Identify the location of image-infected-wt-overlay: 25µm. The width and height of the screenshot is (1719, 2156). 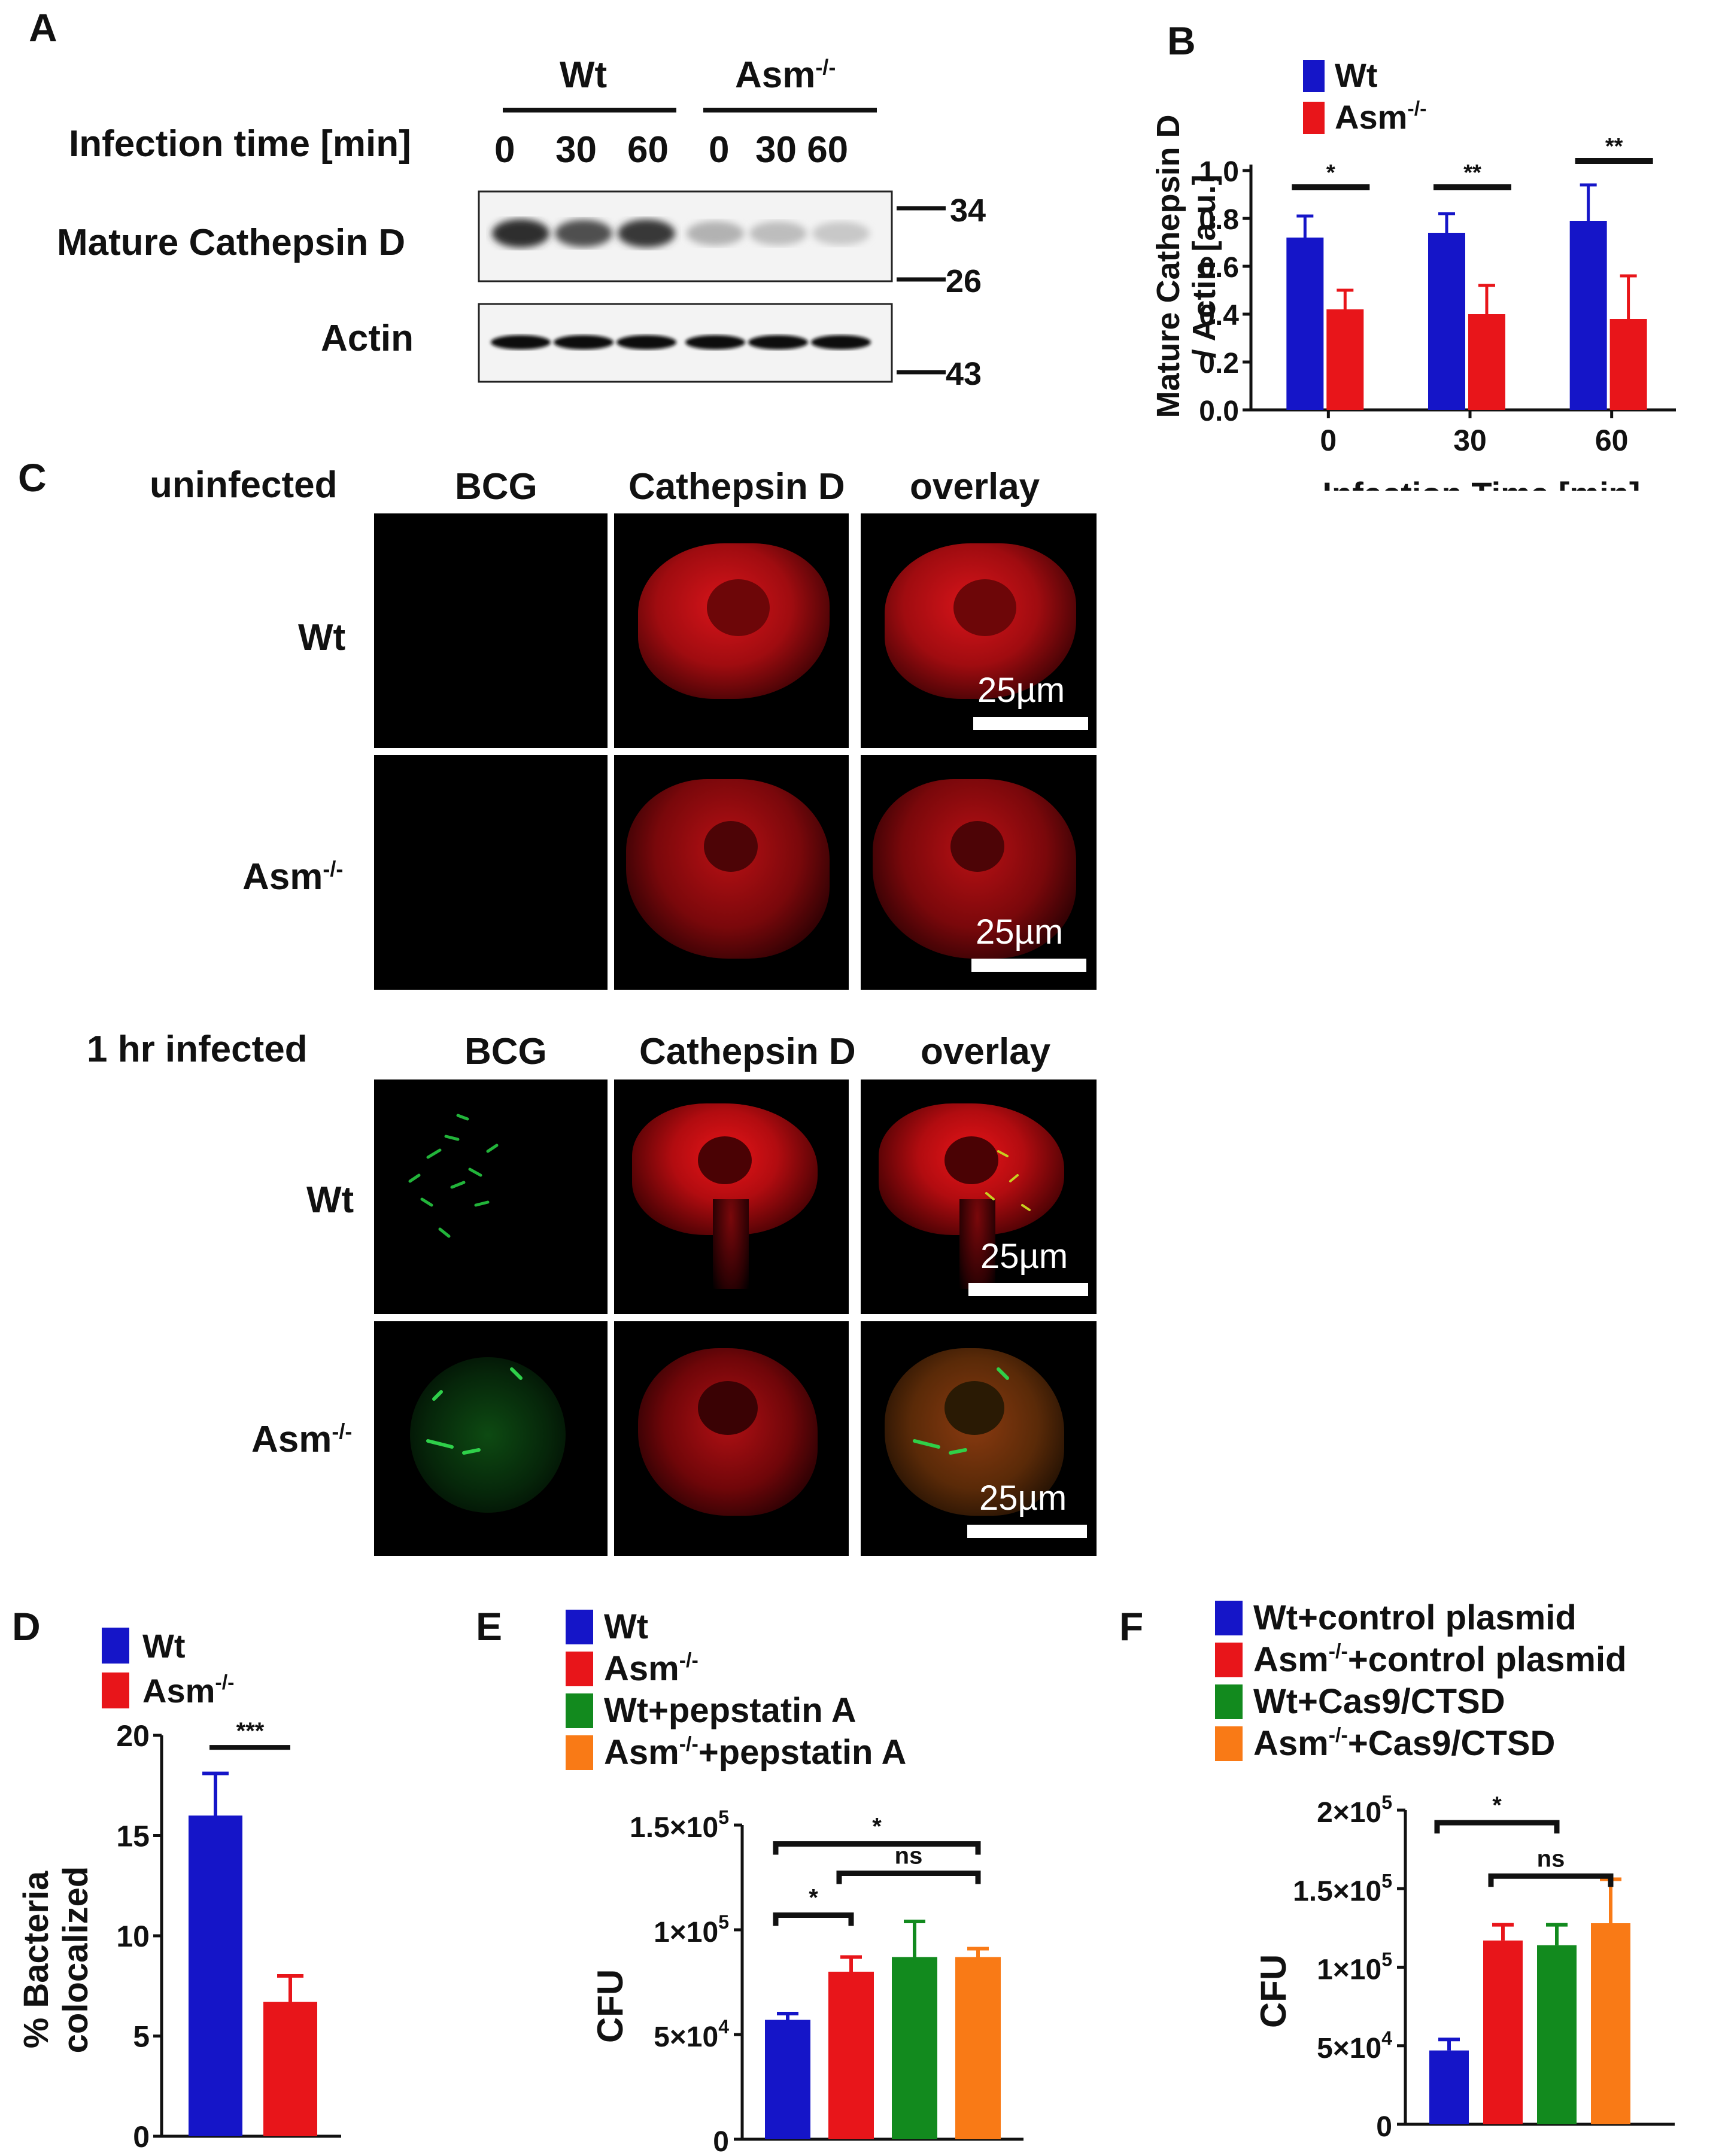
(979, 1196).